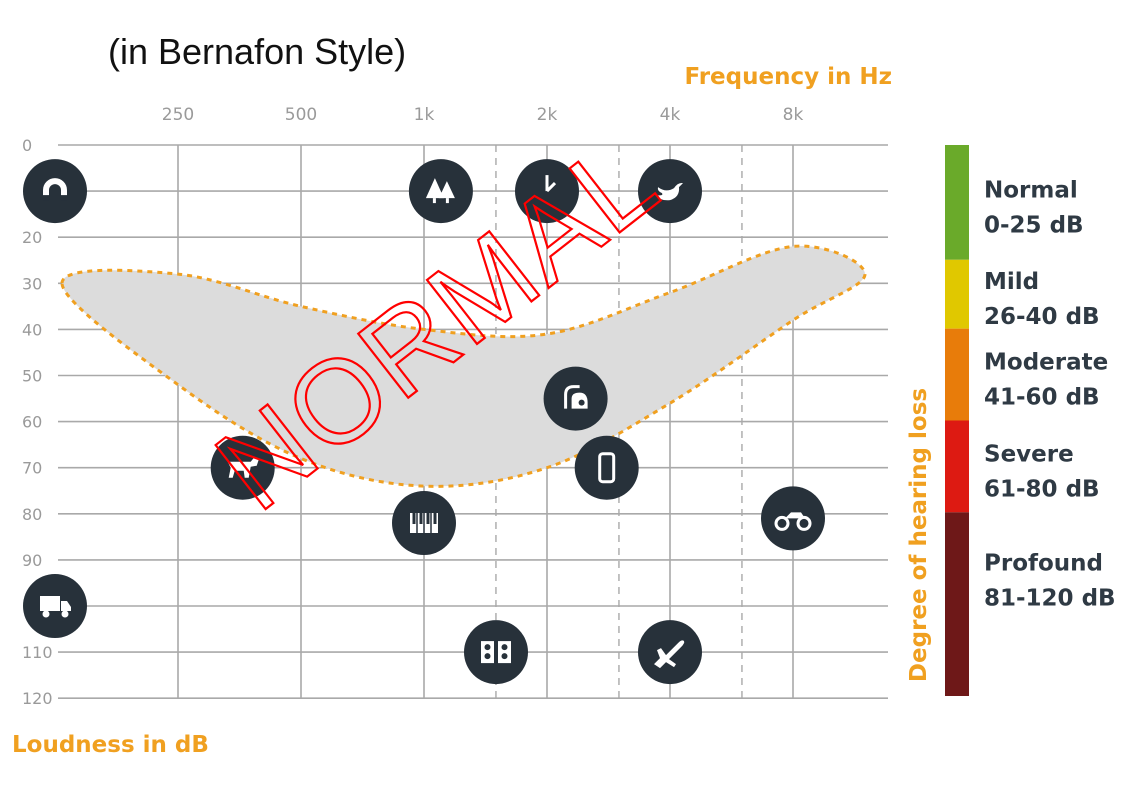 This screenshot has height=808, width=1144. Describe the element at coordinates (178, 115) in the screenshot. I see `x-tick-label: 250` at that location.